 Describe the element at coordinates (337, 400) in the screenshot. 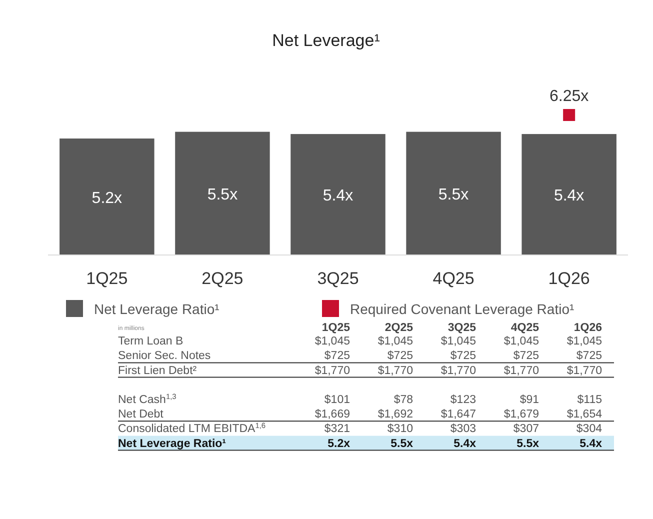

I see `text: $101` at that location.